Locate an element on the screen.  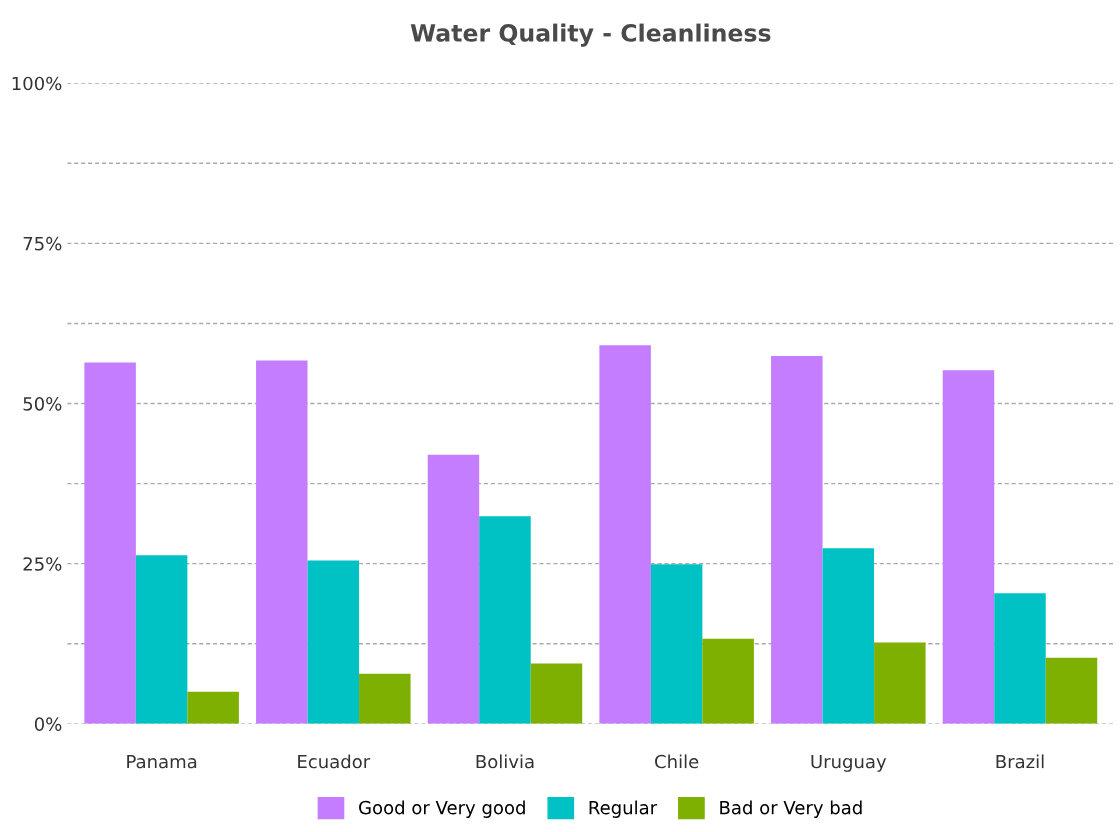
legend-label: Regular is located at coordinates (623, 809).